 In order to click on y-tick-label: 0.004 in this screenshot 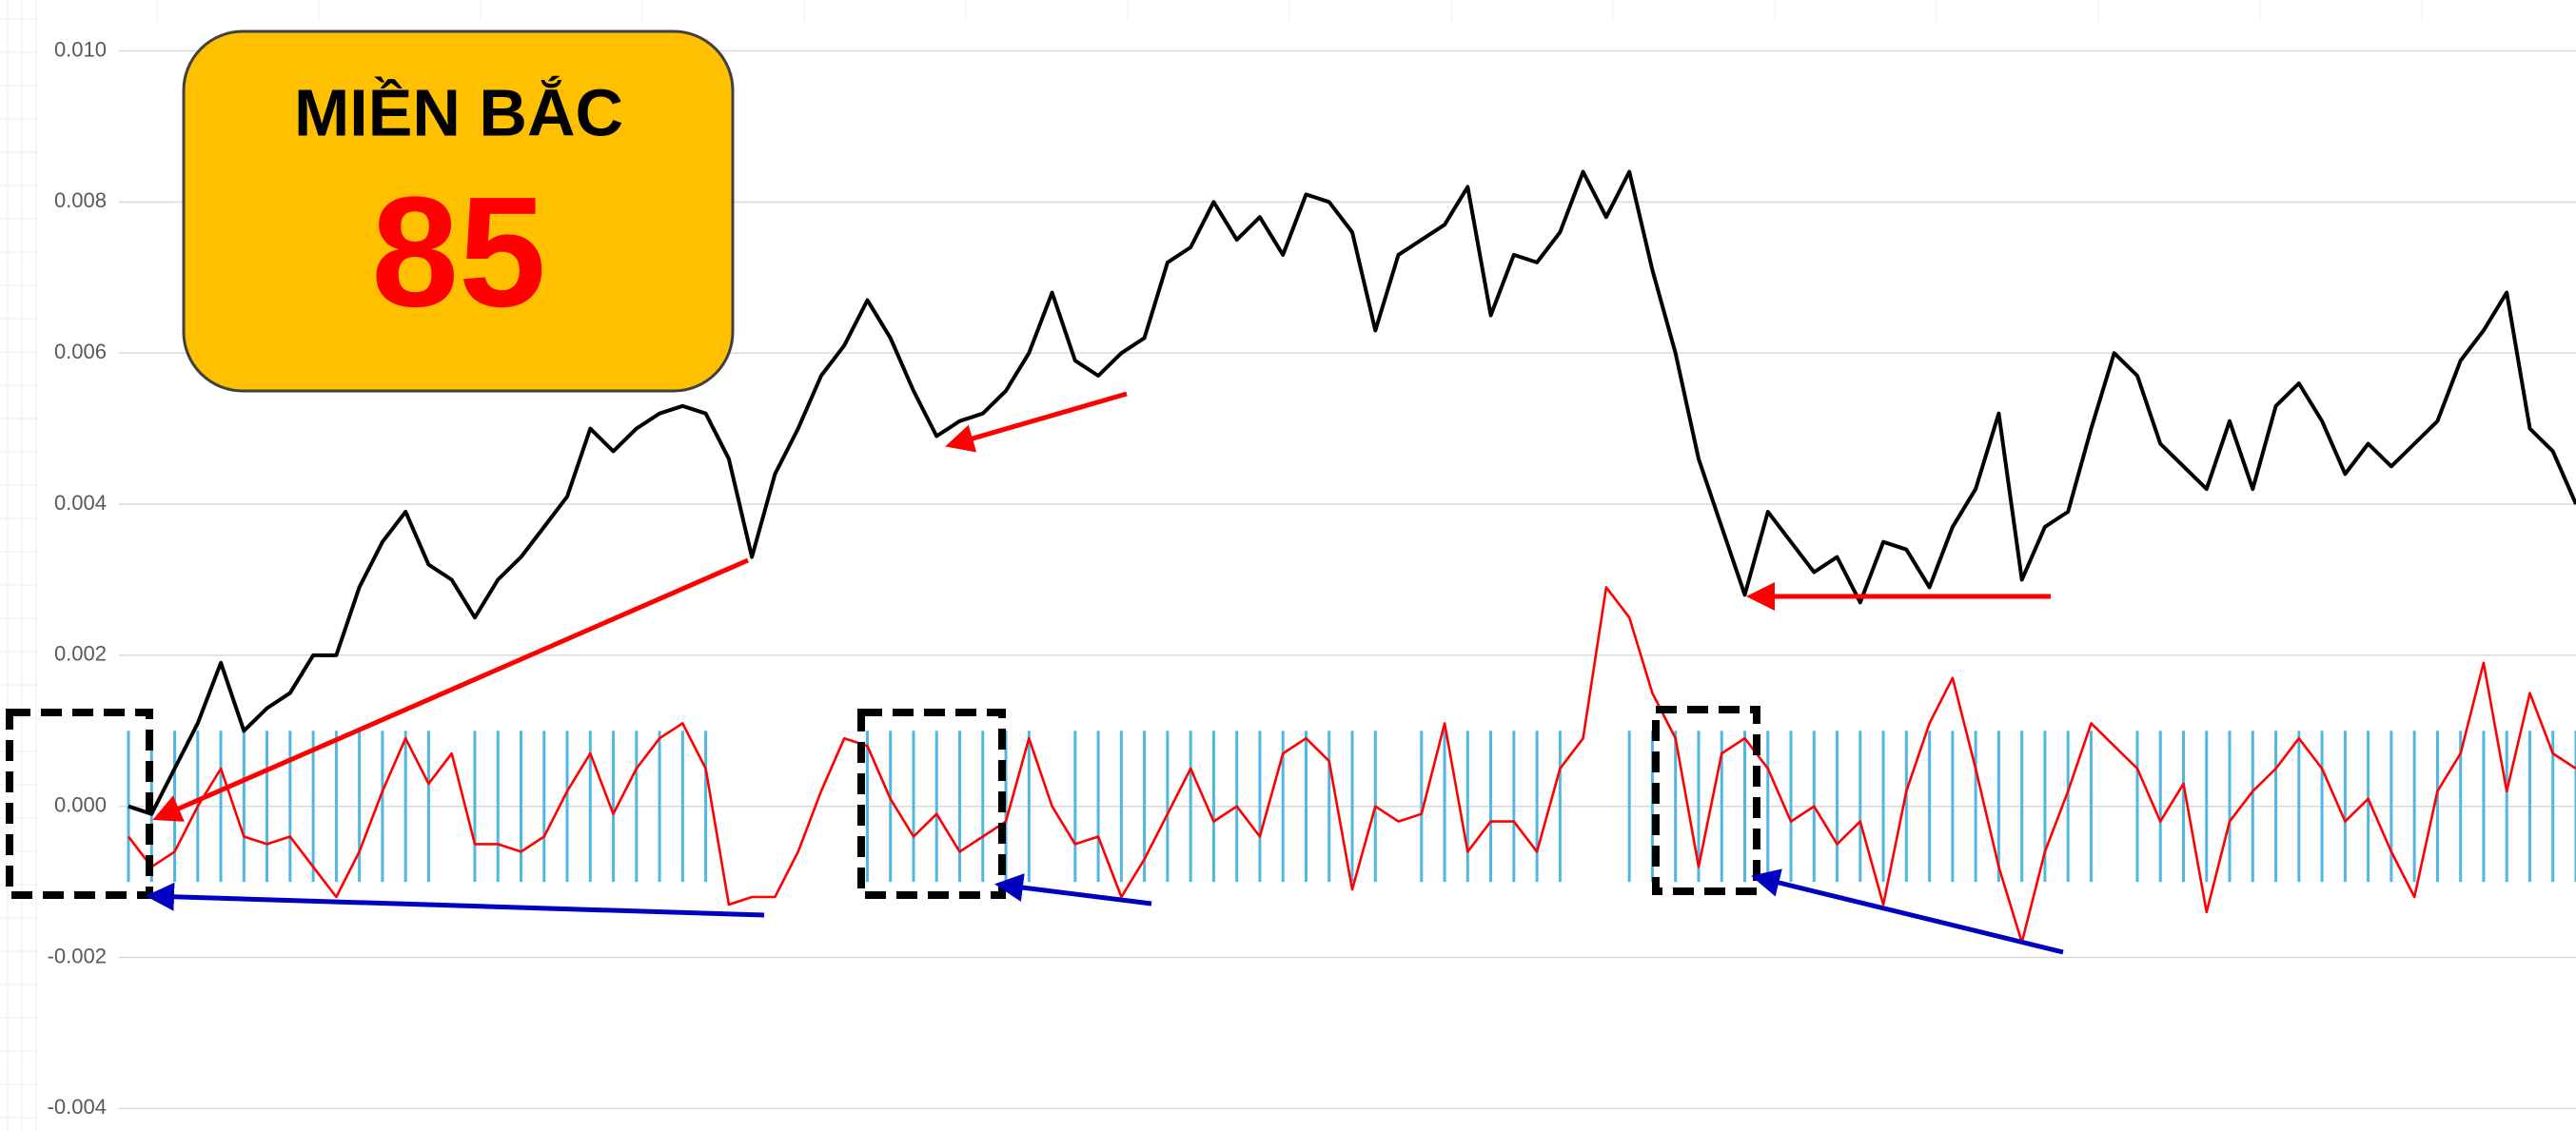, I will do `click(80, 503)`.